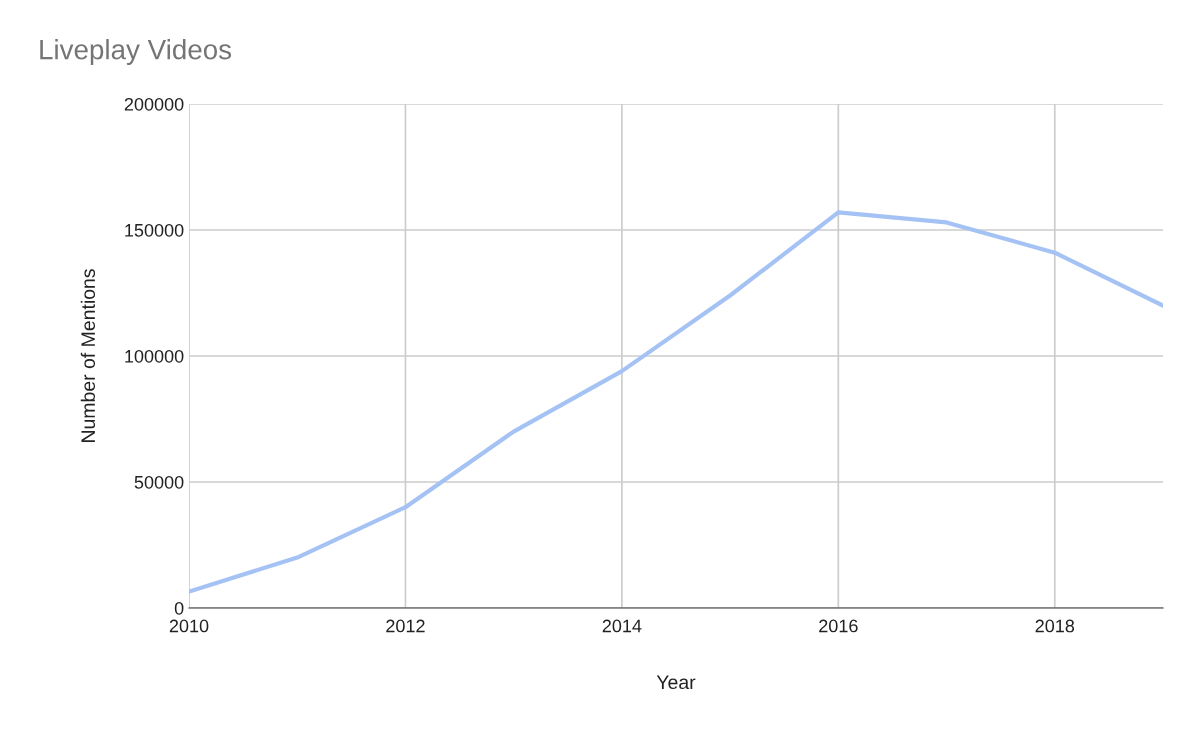 This screenshot has width=1200, height=742. What do you see at coordinates (88, 355) in the screenshot?
I see `y-axis-title: Number of Mentions` at bounding box center [88, 355].